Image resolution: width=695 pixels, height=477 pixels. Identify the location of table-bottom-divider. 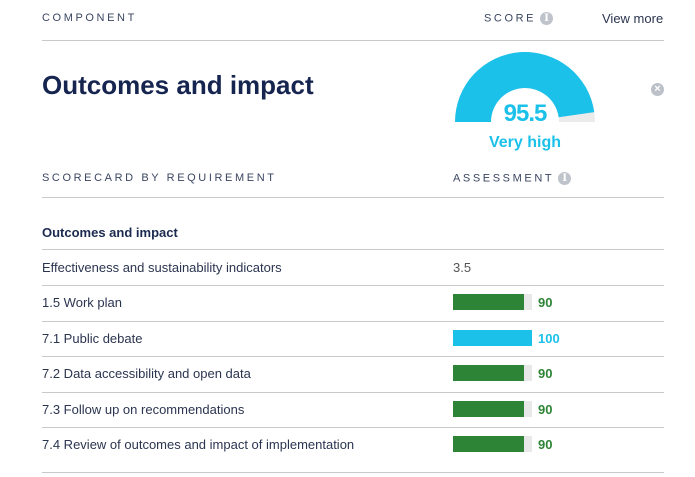
(353, 472).